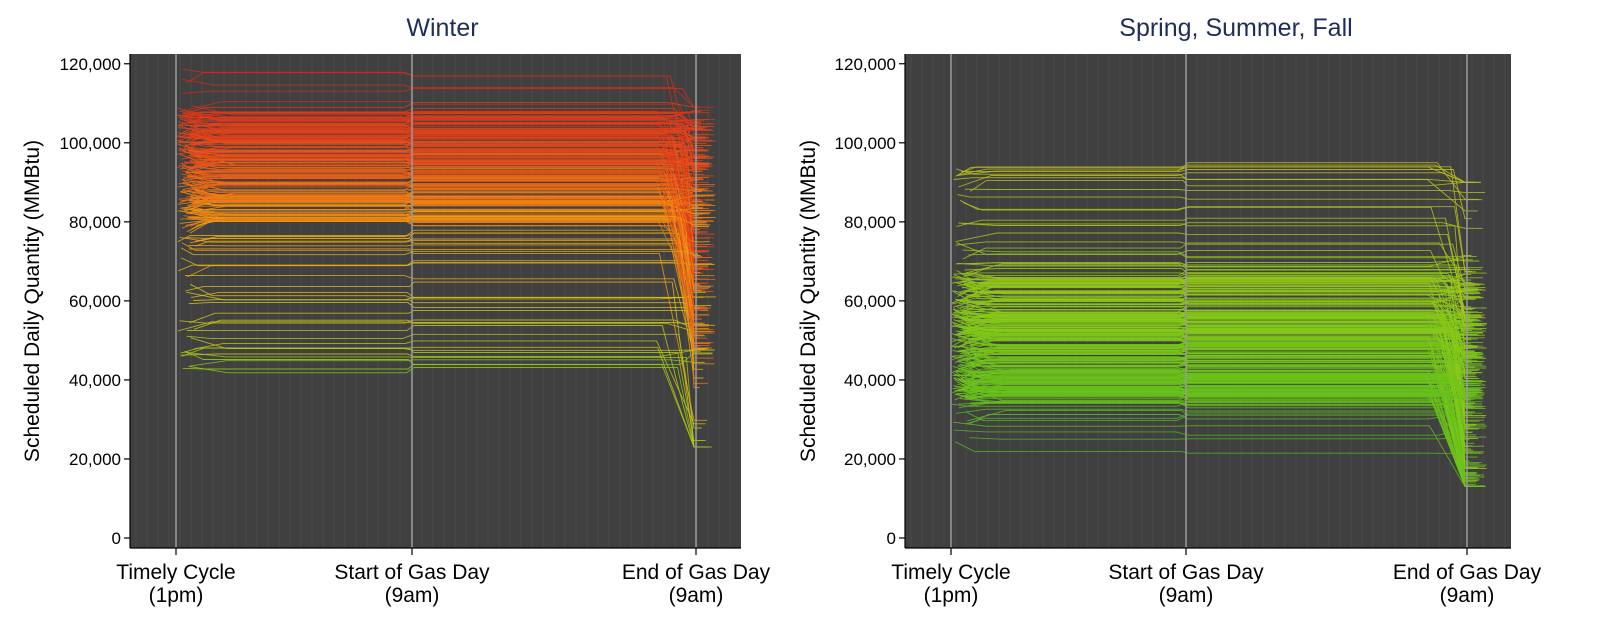 This screenshot has height=641, width=1603. What do you see at coordinates (1236, 28) in the screenshot?
I see `chart-title: Spring, Summer, Fall` at bounding box center [1236, 28].